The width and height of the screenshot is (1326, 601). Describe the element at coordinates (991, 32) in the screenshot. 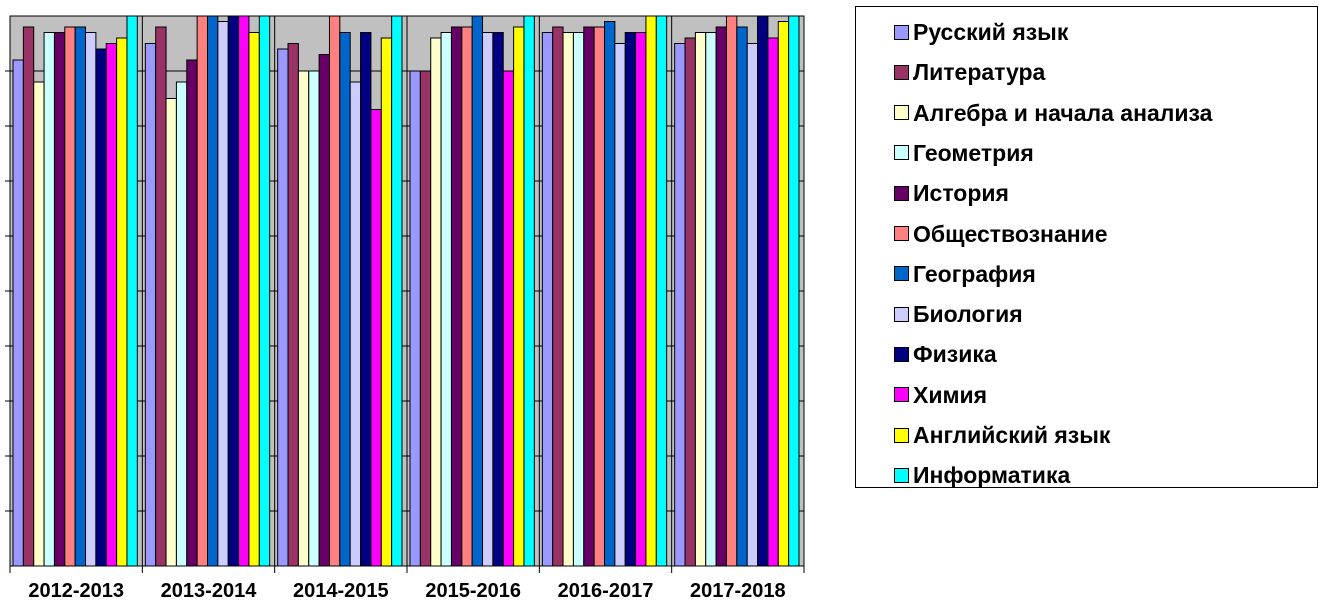

I see `legend-label: Русский язык` at that location.